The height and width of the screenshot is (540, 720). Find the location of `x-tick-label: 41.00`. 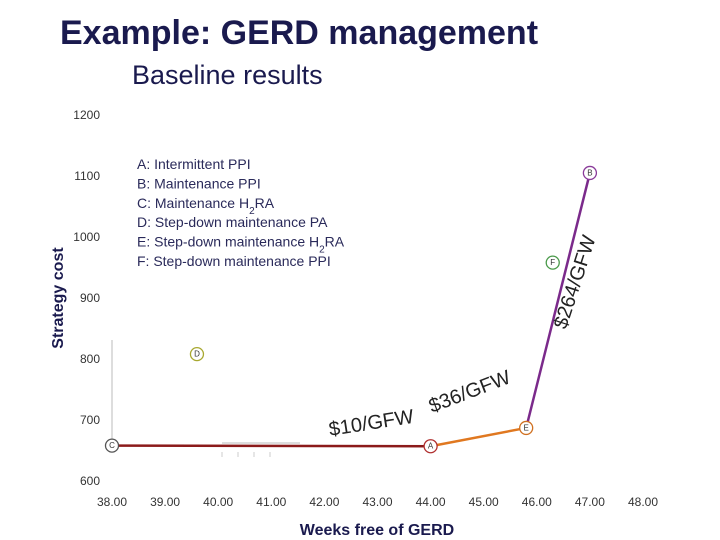

x-tick-label: 41.00 is located at coordinates (271, 502).